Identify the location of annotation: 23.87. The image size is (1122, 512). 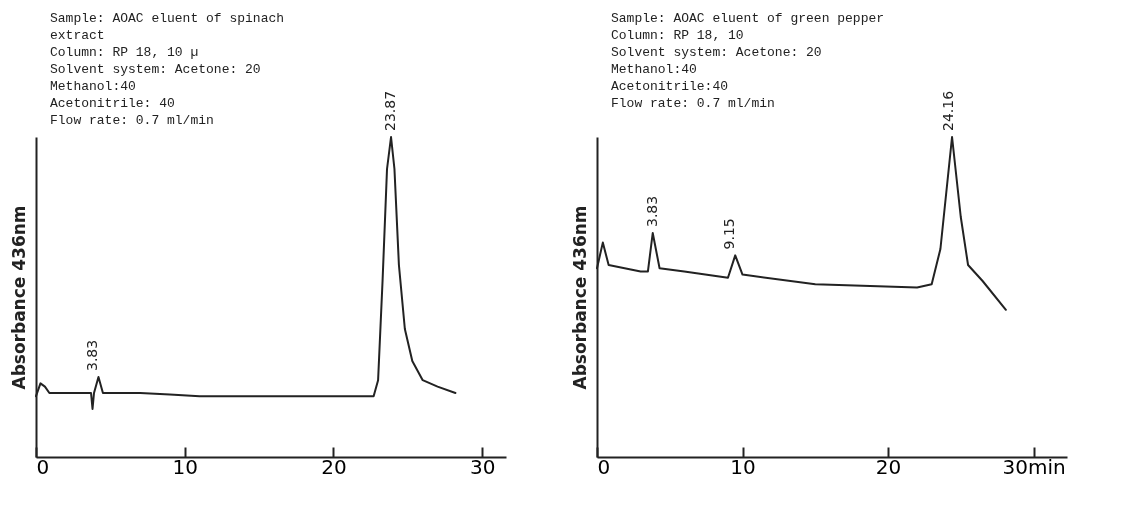
(390, 110).